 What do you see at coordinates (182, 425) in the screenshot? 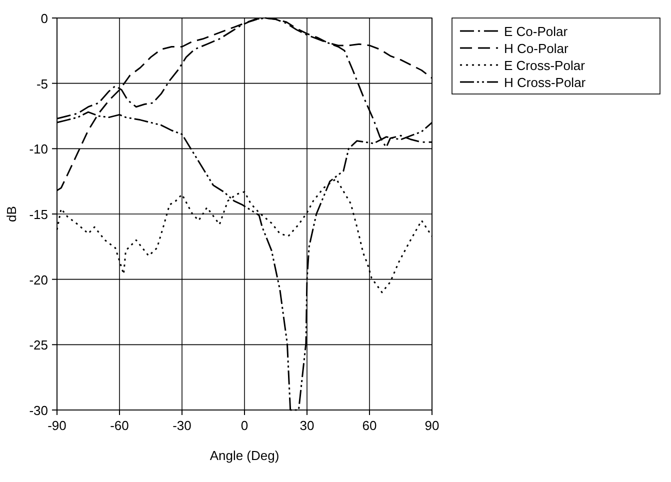
I see `x-tick-label: -30` at bounding box center [182, 425].